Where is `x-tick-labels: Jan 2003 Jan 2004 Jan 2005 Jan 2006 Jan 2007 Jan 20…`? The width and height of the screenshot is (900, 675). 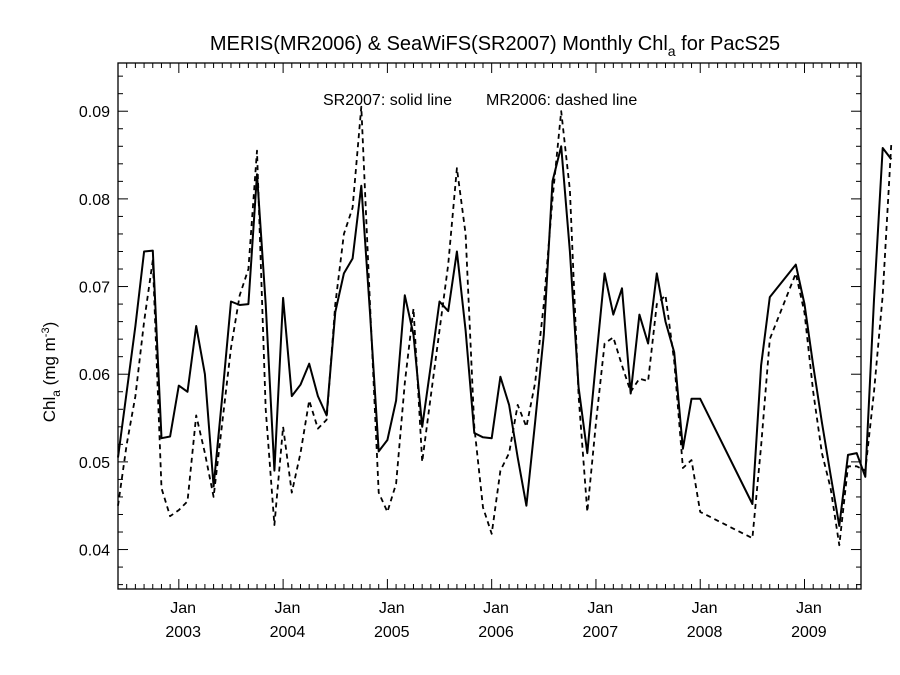
x-tick-labels: Jan 2003 Jan 2004 Jan 2005 Jan 2006 Jan 2007 Jan 20… is located at coordinates (495, 620).